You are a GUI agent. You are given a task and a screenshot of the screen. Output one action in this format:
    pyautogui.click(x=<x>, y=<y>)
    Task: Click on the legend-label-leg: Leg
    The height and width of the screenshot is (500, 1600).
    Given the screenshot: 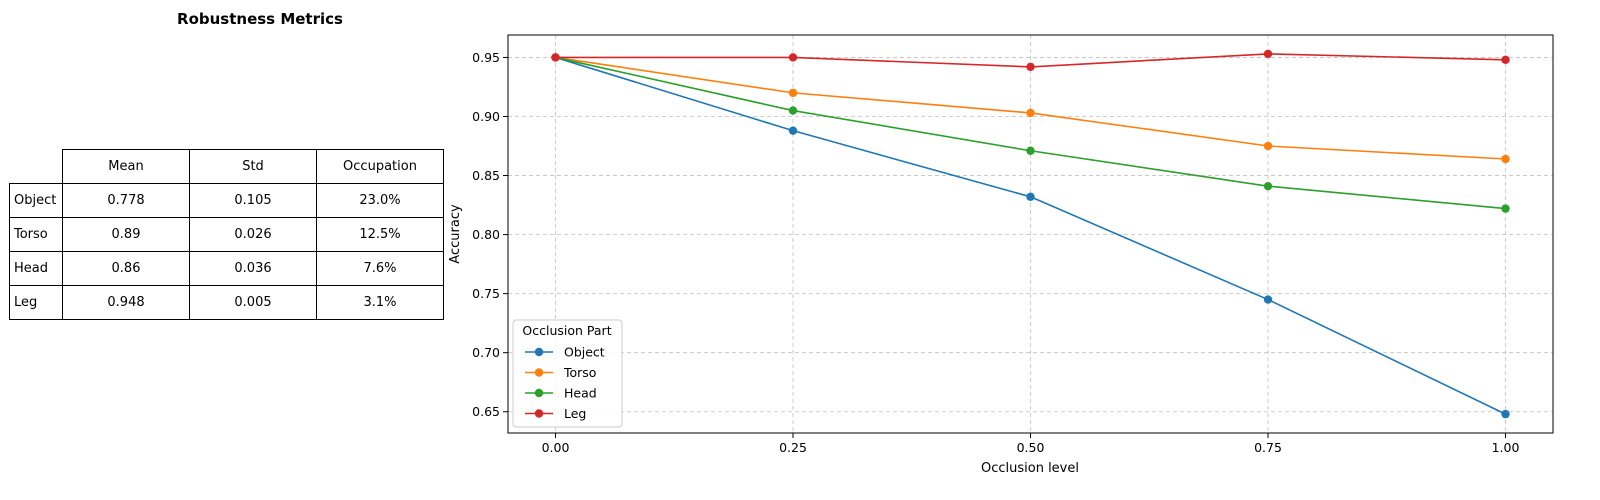 What is the action you would take?
    pyautogui.click(x=575, y=413)
    